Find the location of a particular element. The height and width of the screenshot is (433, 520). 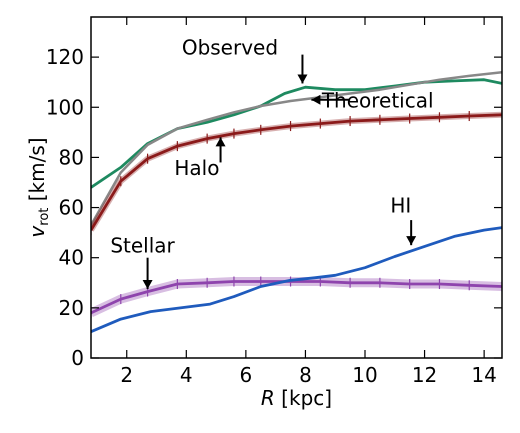

x-axis-label: R [kpc] is located at coordinates (296, 398).